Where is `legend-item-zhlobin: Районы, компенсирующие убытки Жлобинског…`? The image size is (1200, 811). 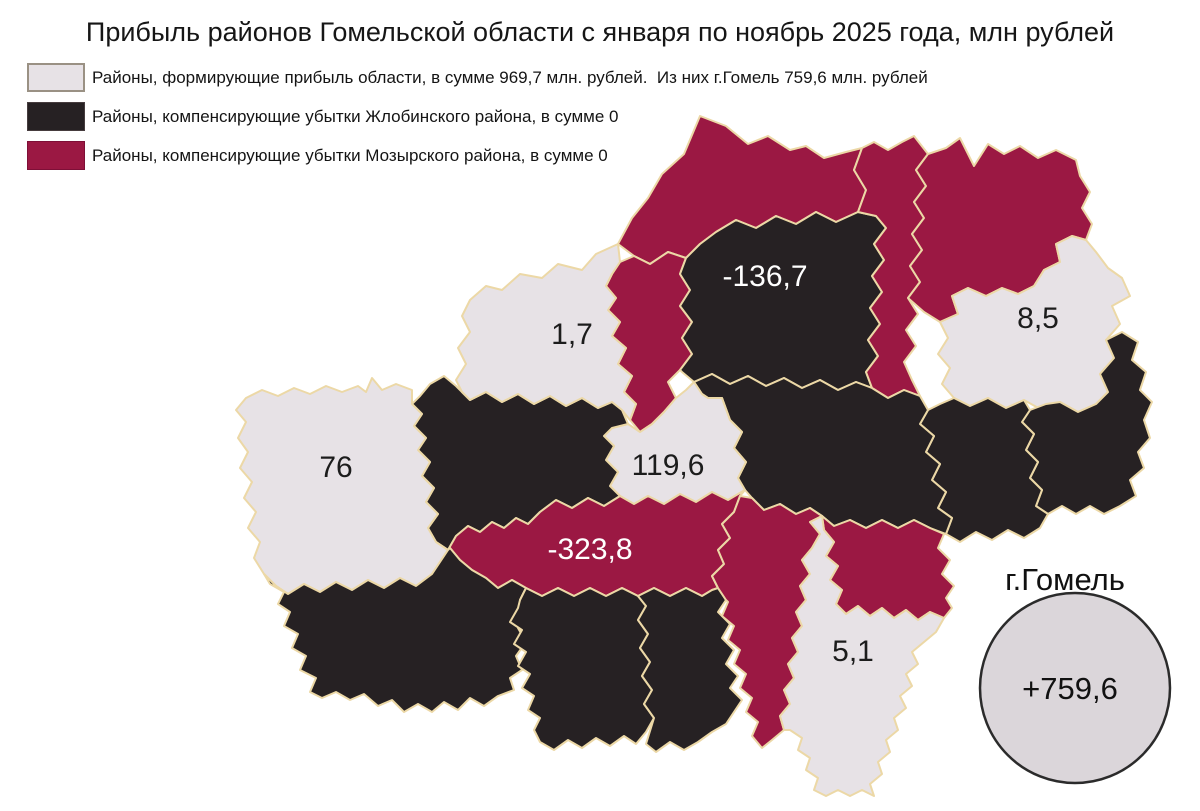 legend-item-zhlobin: Районы, компенсирующие убытки Жлобинског… is located at coordinates (477, 116).